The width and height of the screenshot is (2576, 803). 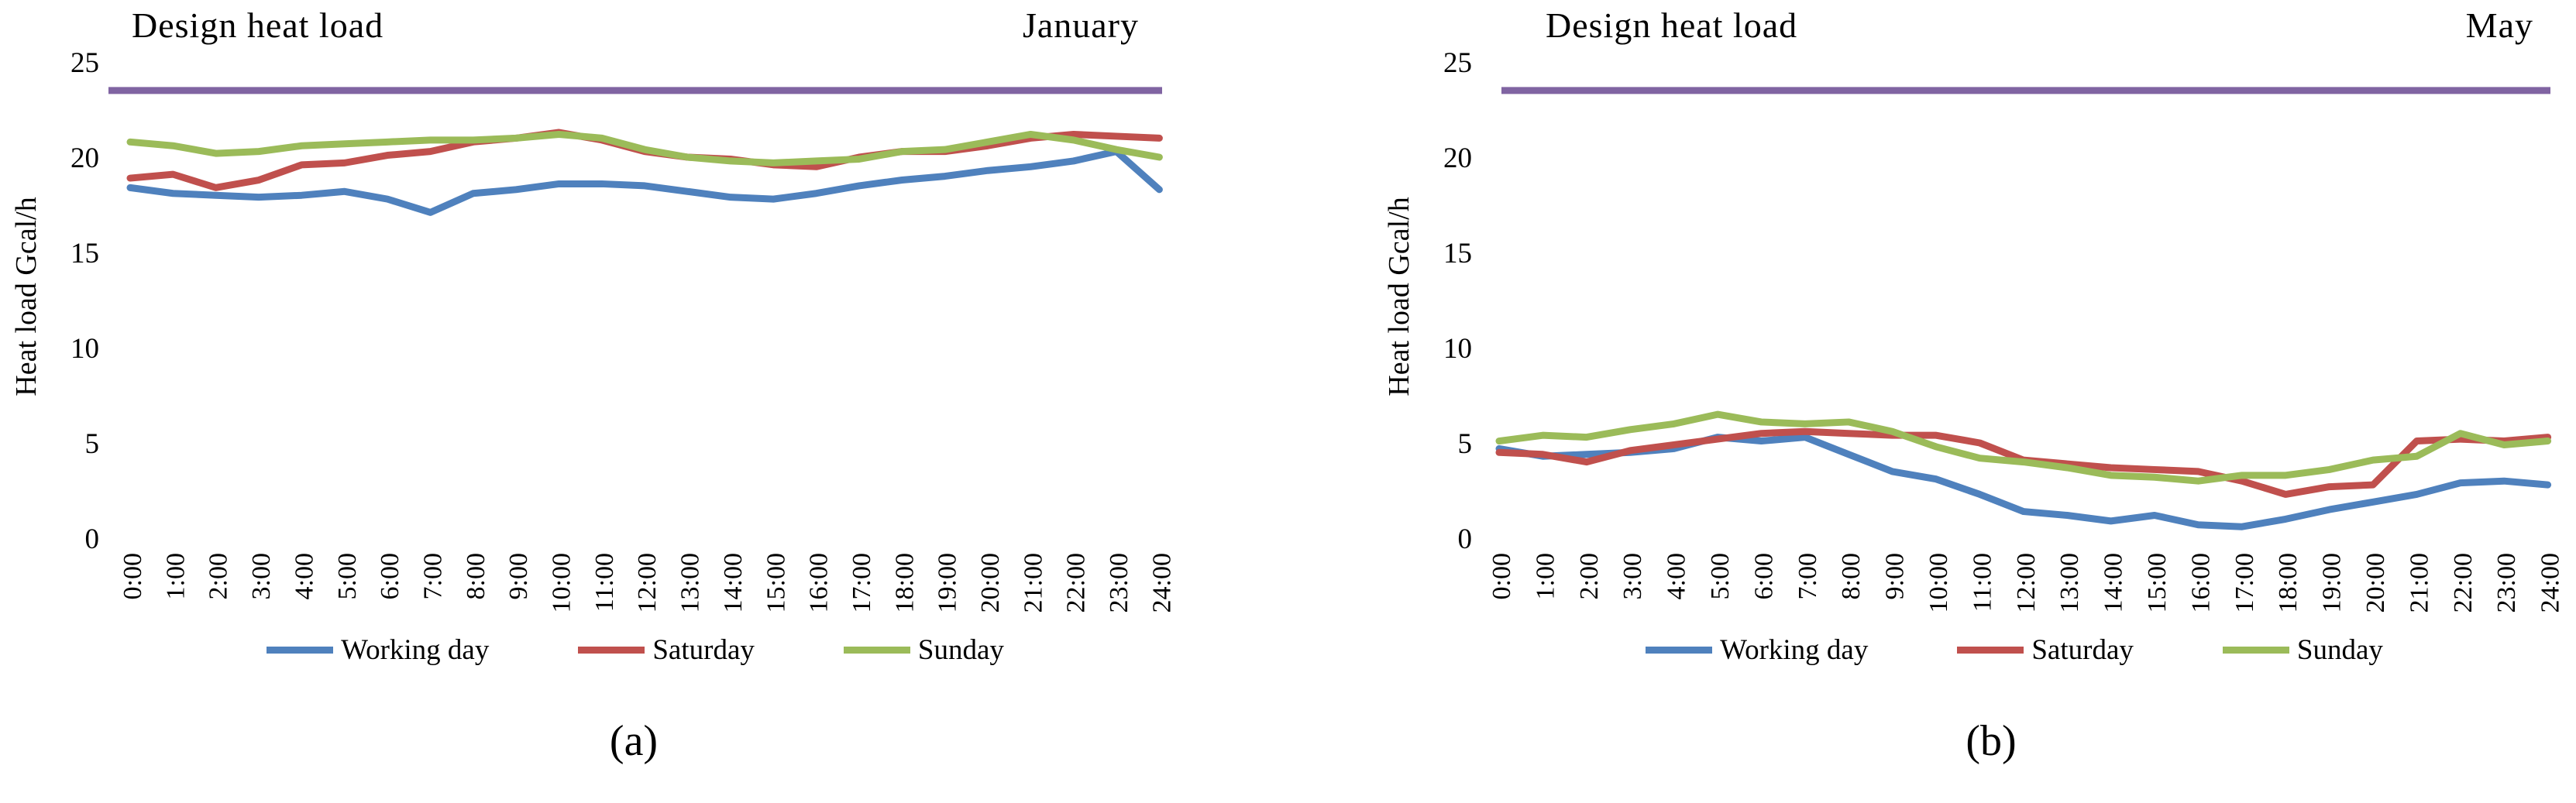 I want to click on chart-a-x-tick-label: 1:00, so click(x=175, y=576).